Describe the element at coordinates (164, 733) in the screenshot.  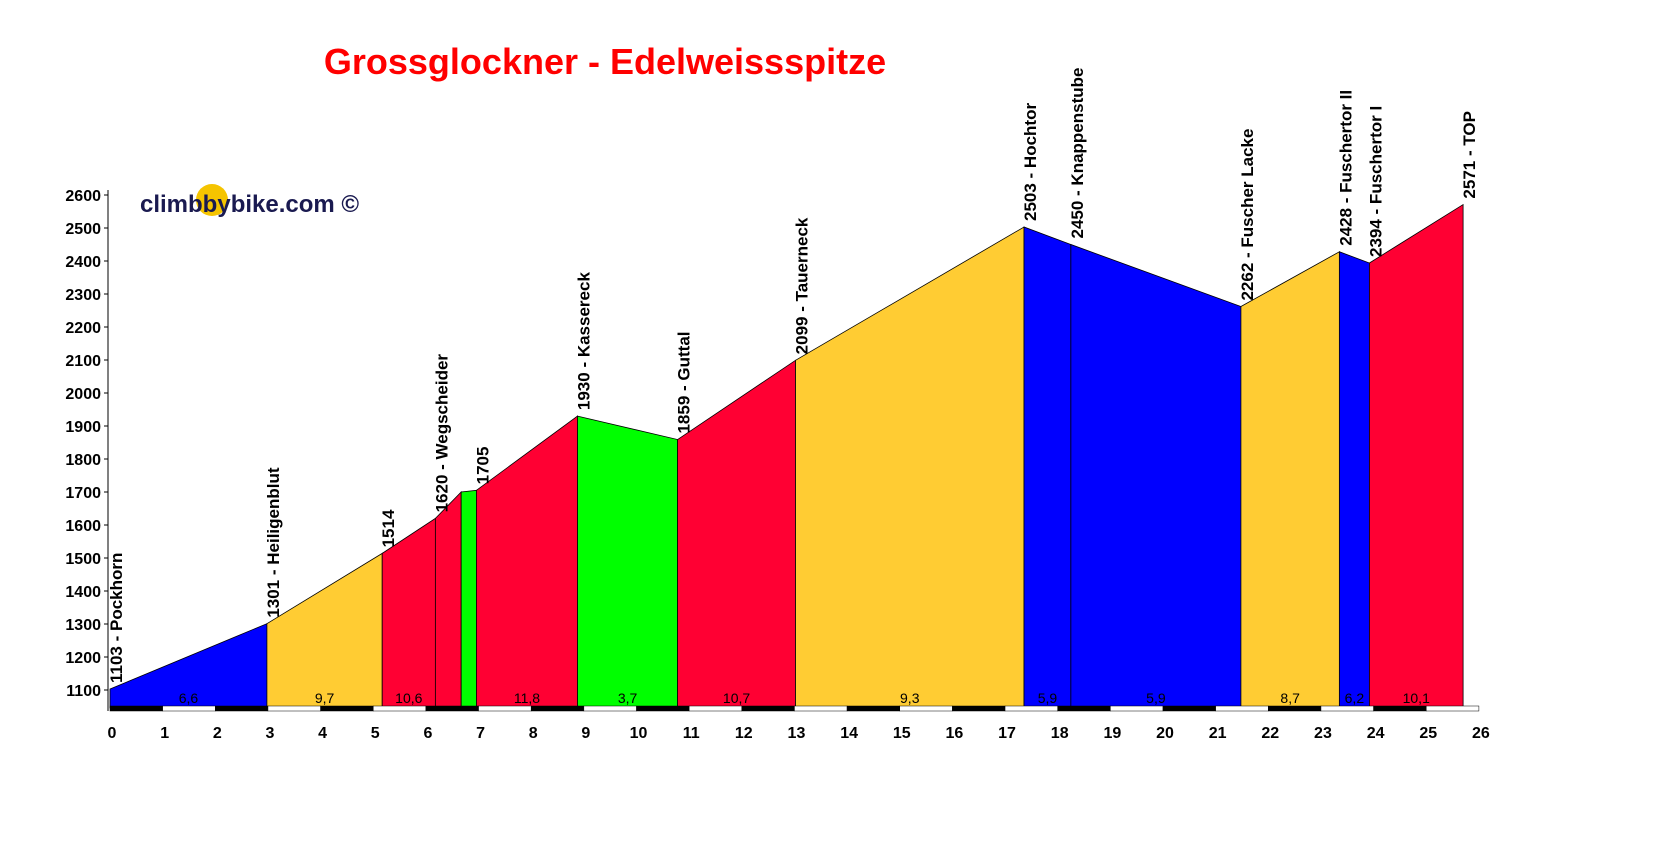
I see `x-tick-label: 1` at that location.